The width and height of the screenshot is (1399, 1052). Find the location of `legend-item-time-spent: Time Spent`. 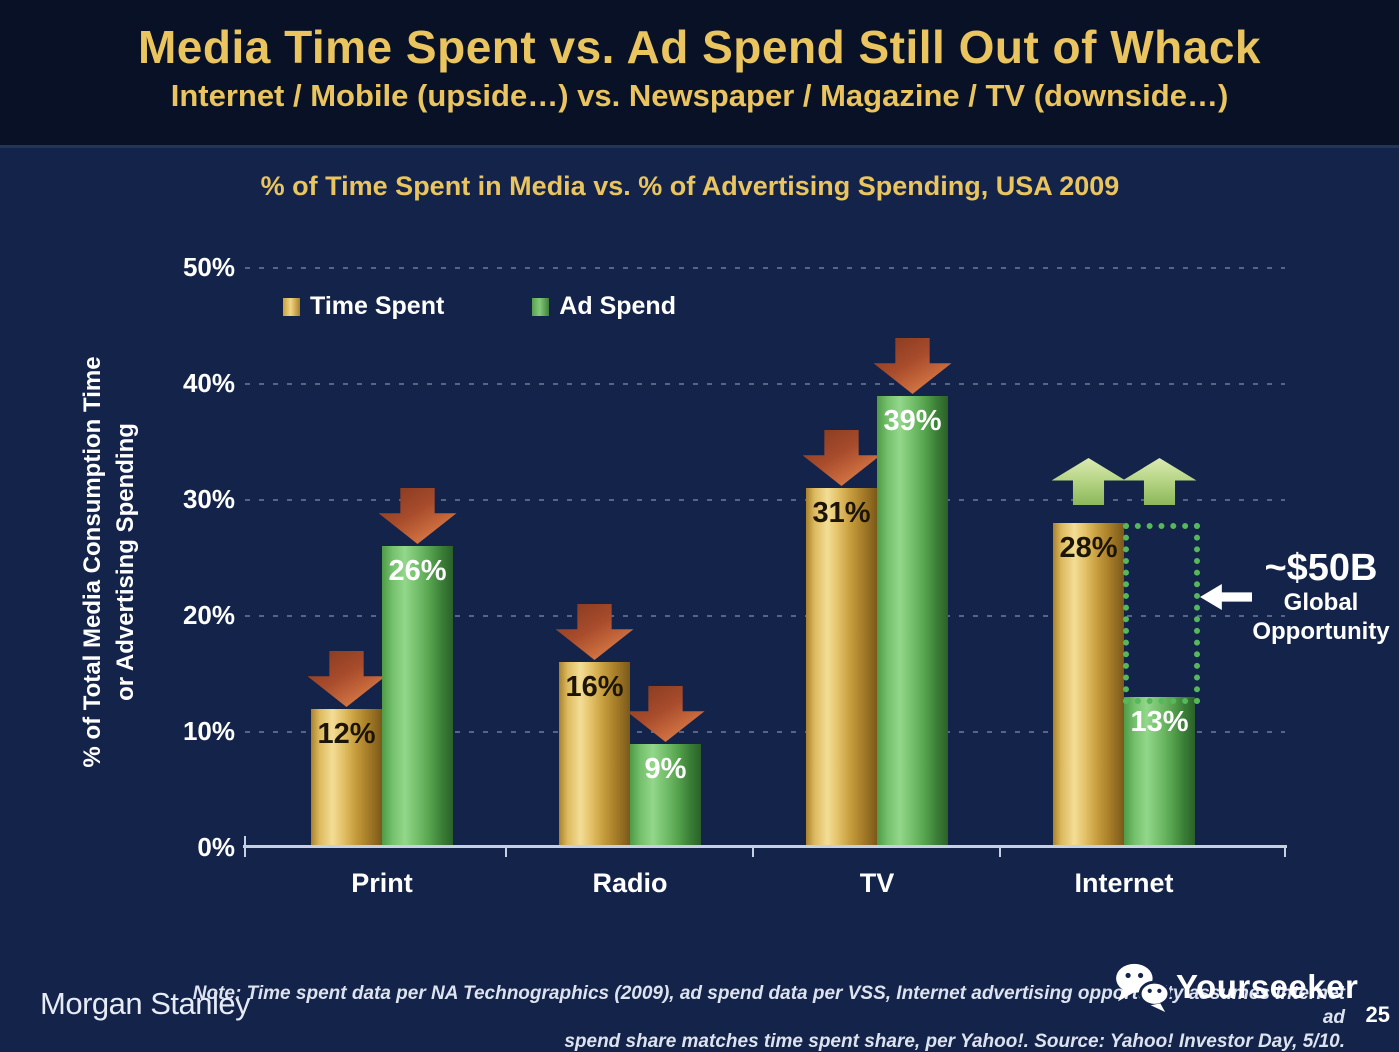

legend-item-time-spent: Time Spent is located at coordinates (363, 306).